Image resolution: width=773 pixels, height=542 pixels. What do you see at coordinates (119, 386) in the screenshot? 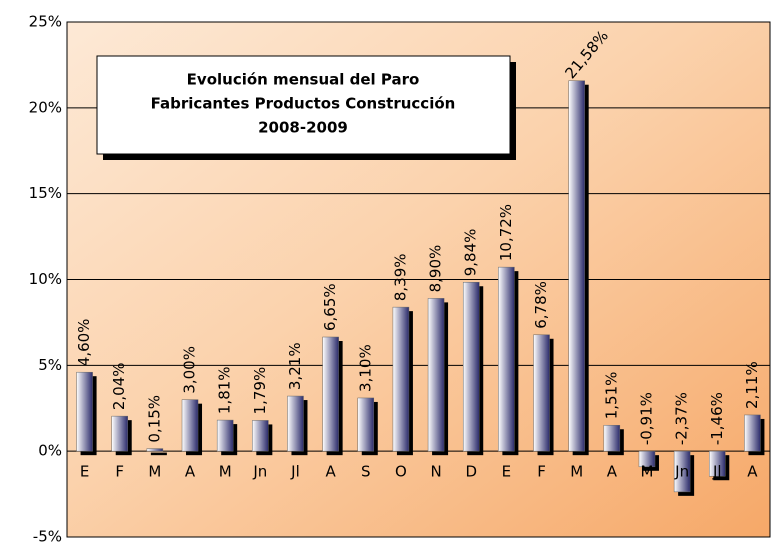
I see `value-label: 2,04%` at bounding box center [119, 386].